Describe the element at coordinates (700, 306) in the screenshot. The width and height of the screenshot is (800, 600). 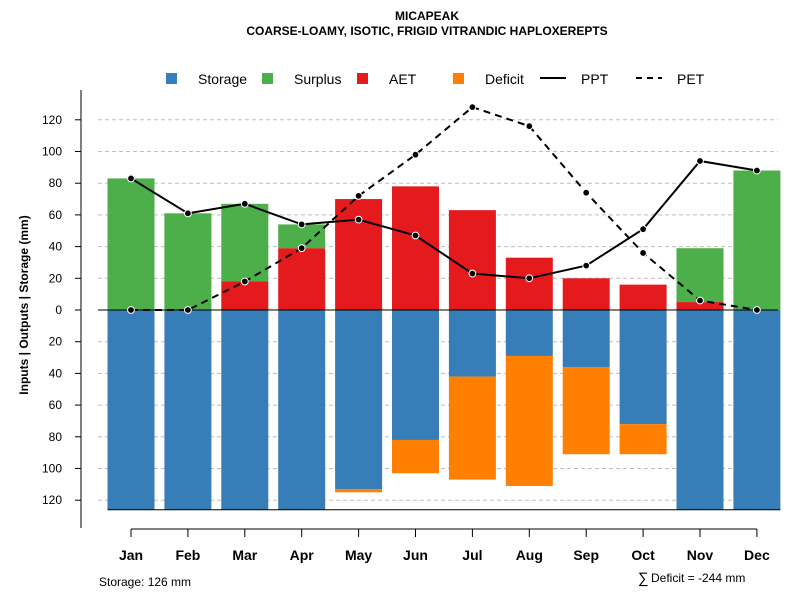
I see `bar-aet-nov` at that location.